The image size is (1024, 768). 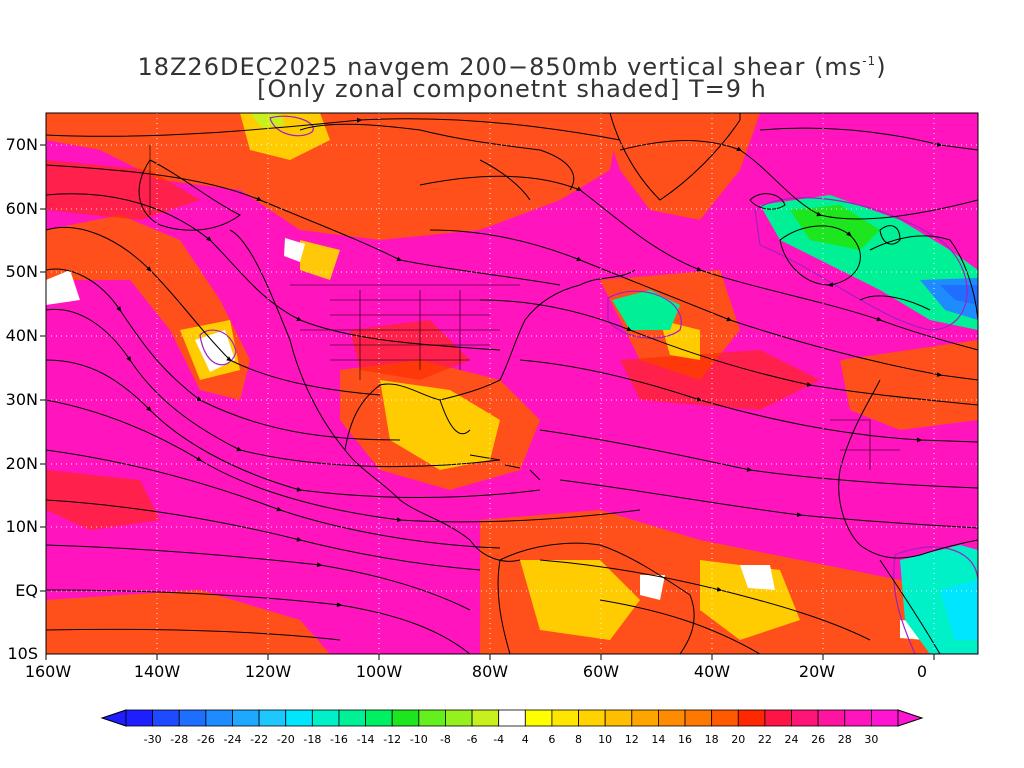 What do you see at coordinates (791, 739) in the screenshot?
I see `colorbar-tick-label: 24` at bounding box center [791, 739].